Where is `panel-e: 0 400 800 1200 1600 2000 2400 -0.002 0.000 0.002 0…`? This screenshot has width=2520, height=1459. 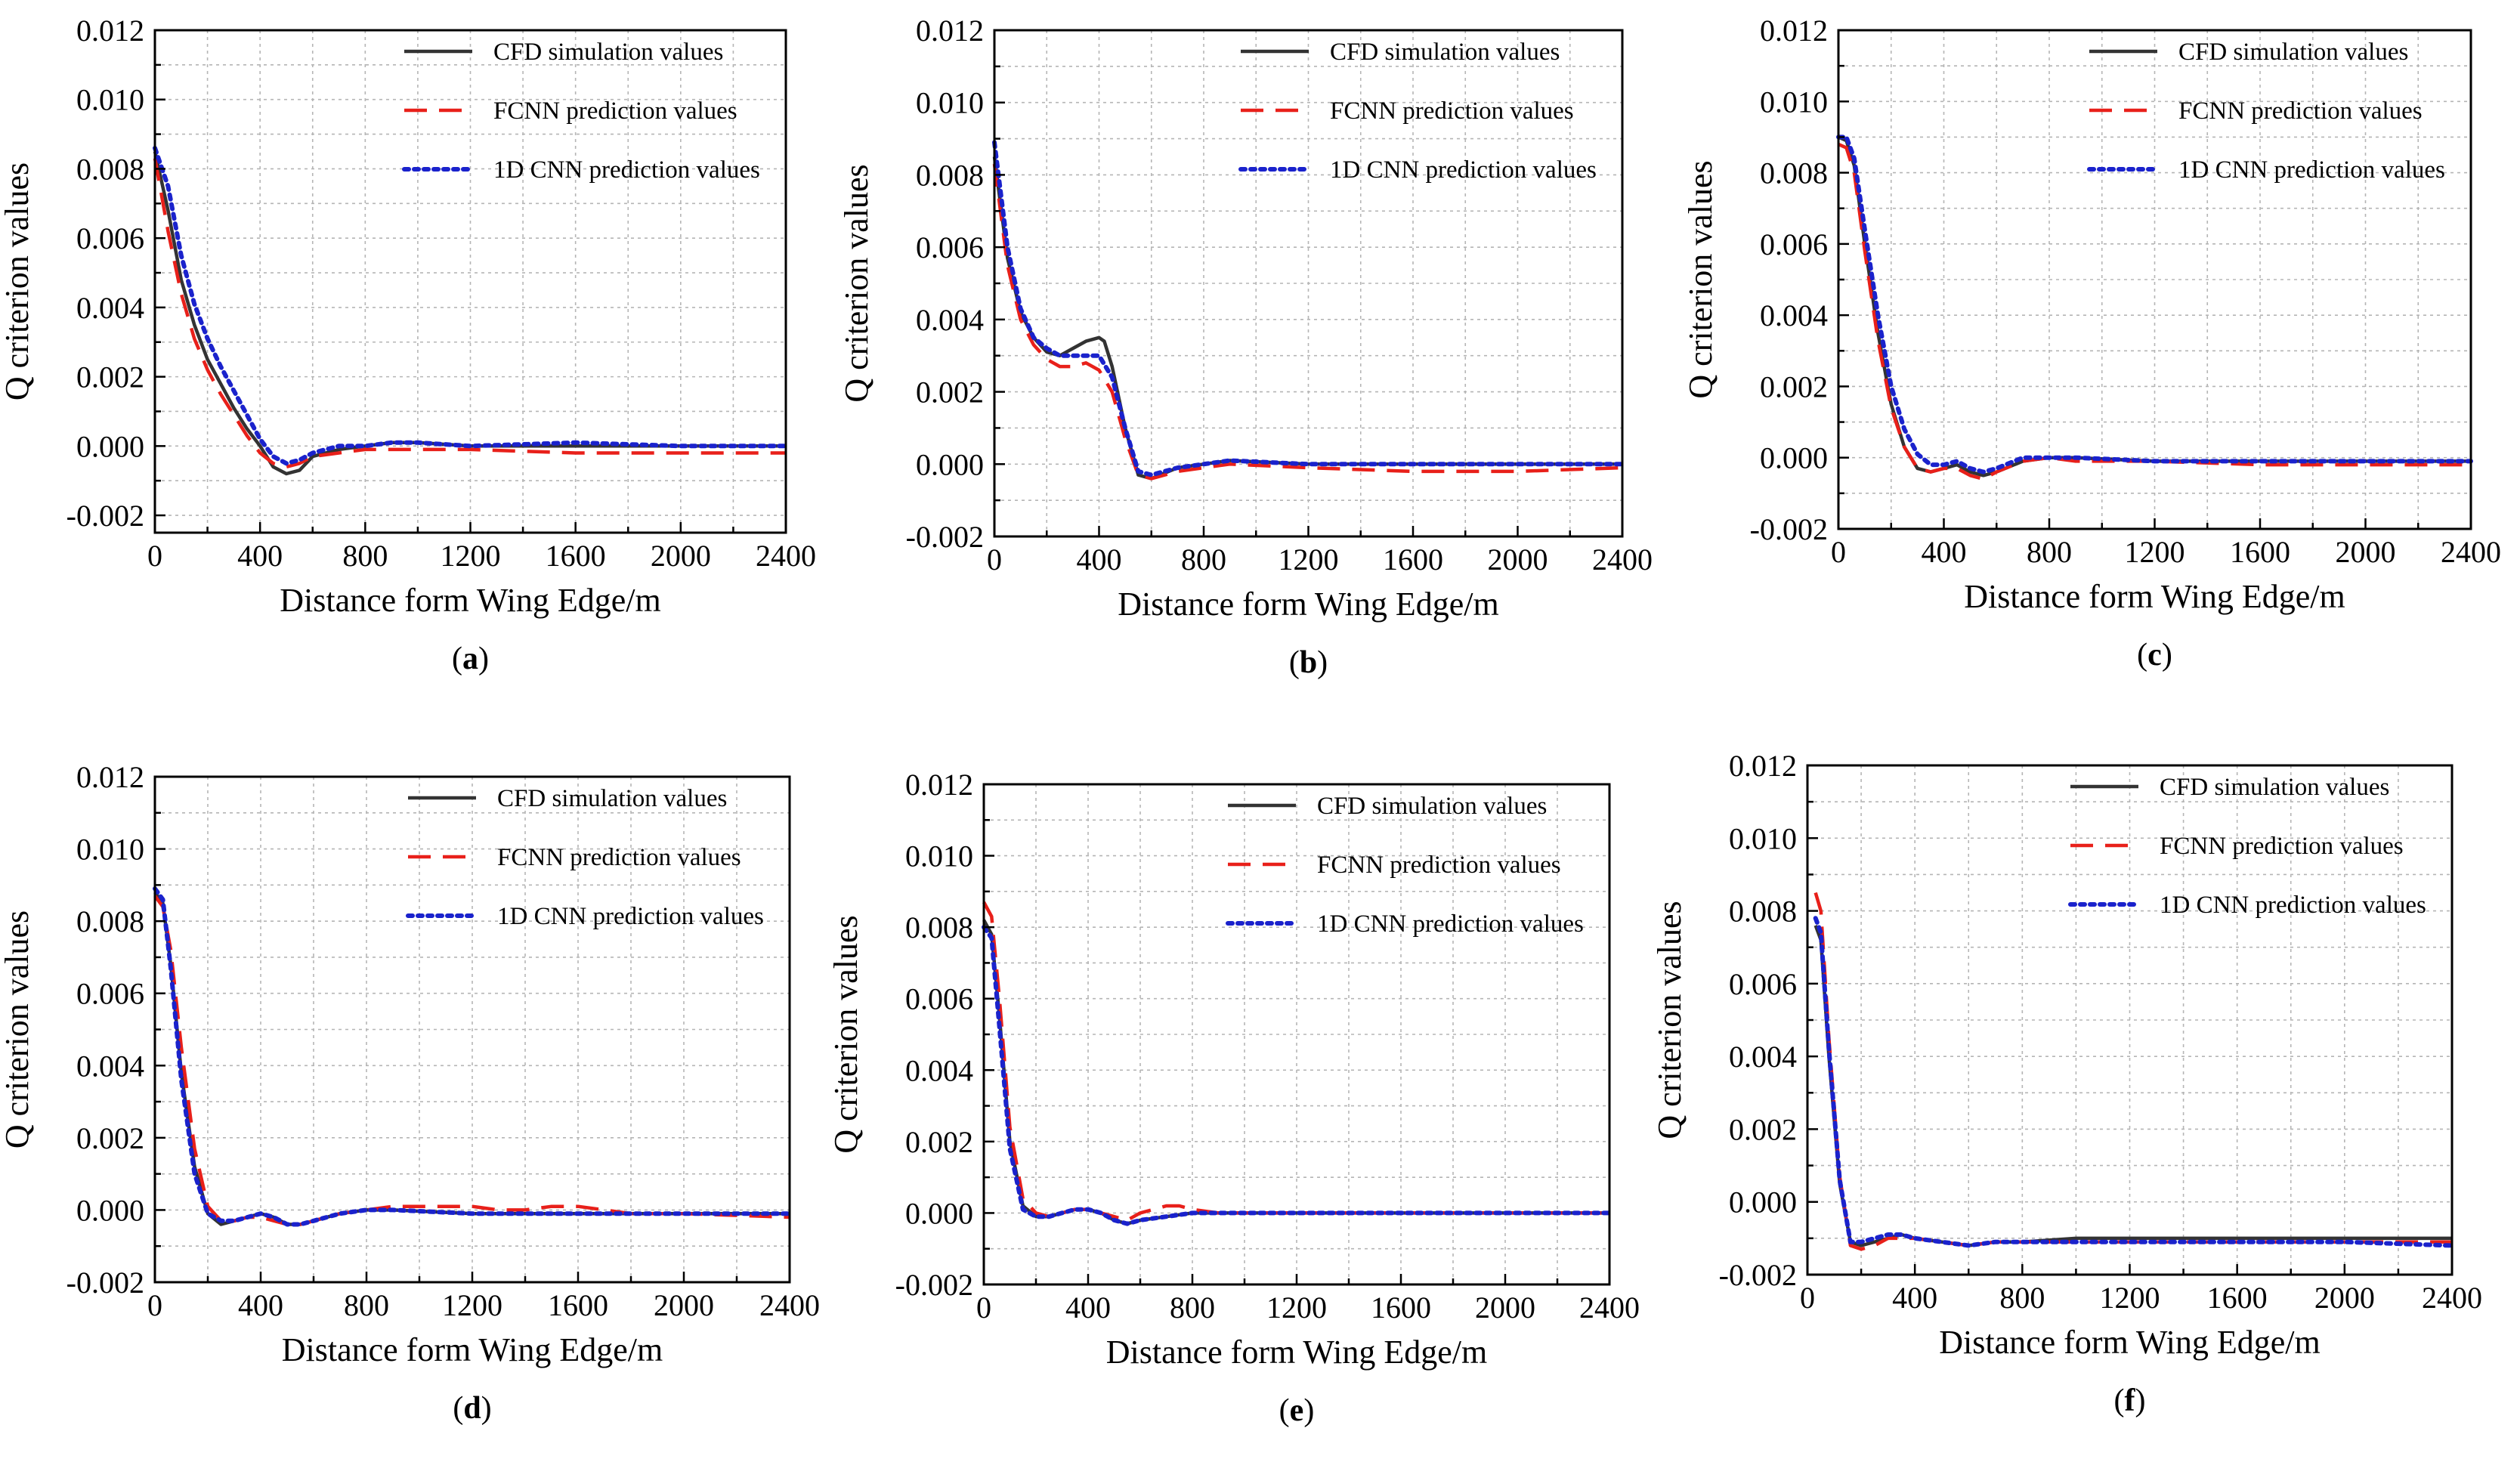
panel-e: 0 400 800 1200 1600 2000 2400 -0.002 0.000 0.002 0… is located at coordinates (1233, 1098).